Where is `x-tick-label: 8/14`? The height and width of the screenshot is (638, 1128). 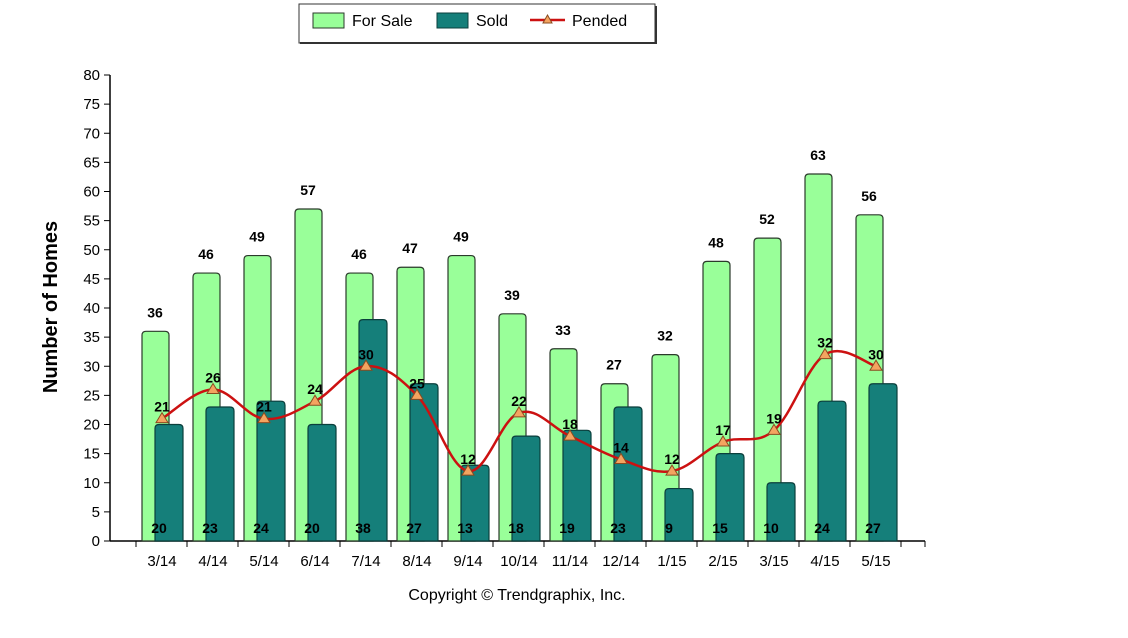 x-tick-label: 8/14 is located at coordinates (416, 561).